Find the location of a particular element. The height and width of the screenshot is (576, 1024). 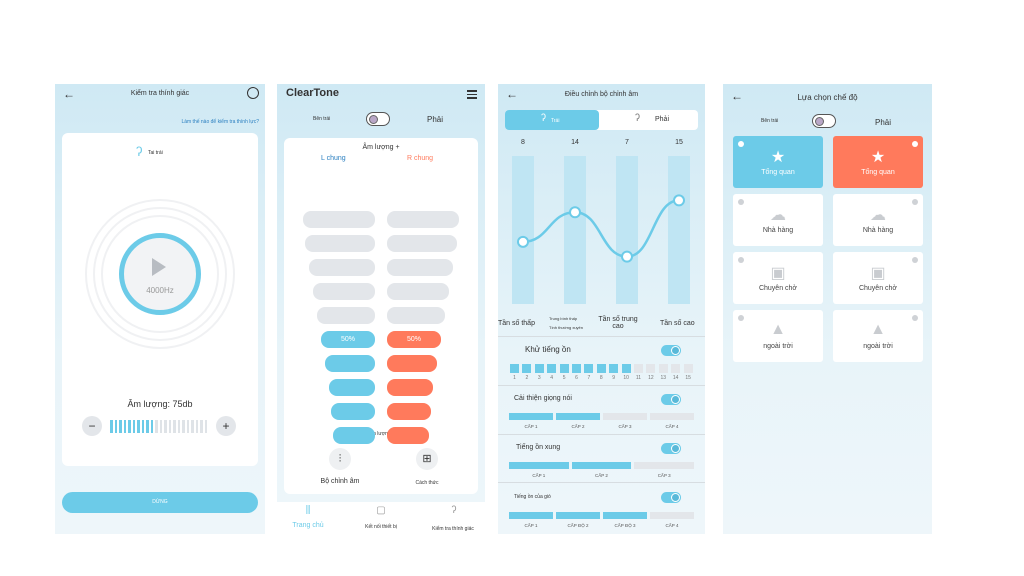

voice_levels-label: CẤP 3 is located at coordinates (625, 426).